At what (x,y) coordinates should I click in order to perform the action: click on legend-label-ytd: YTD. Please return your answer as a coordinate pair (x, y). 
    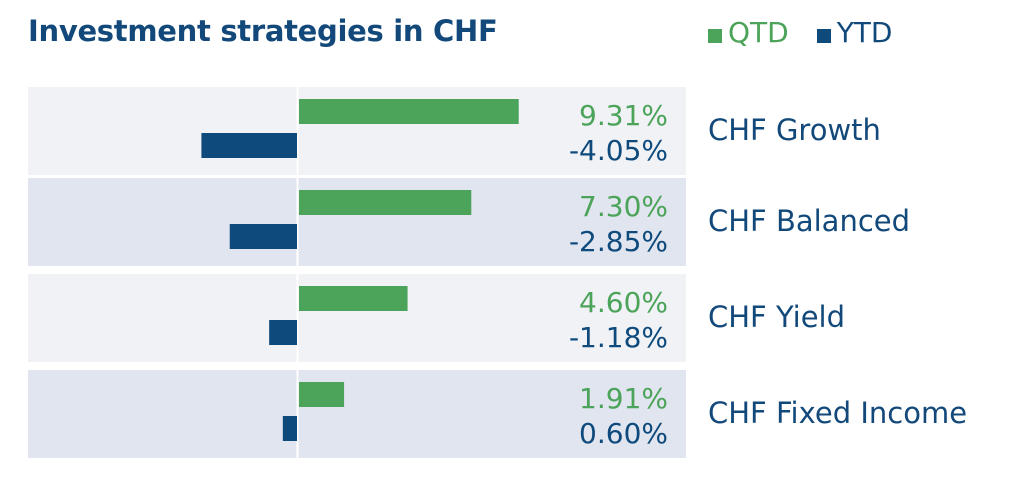
    Looking at the image, I should click on (864, 32).